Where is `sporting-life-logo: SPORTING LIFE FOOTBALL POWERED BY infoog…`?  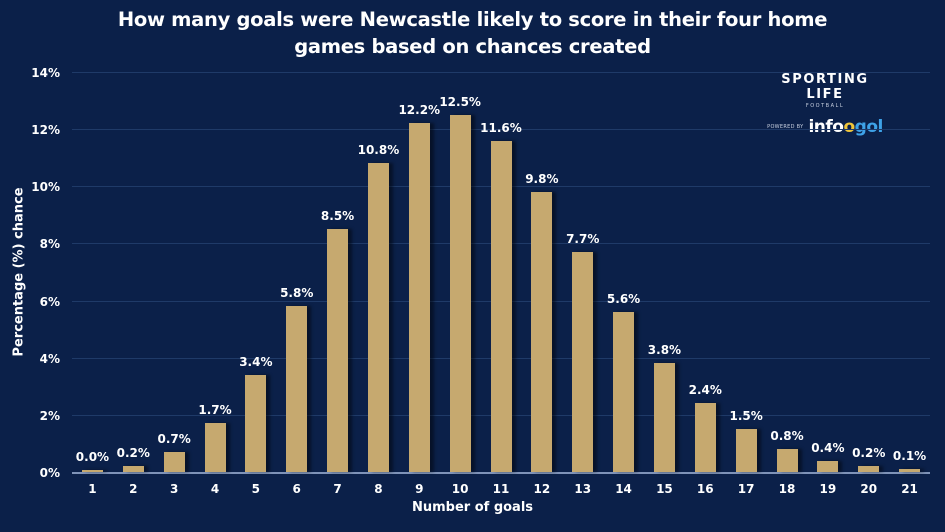 sporting-life-logo: SPORTING LIFE FOOTBALL POWERED BY infoog… is located at coordinates (825, 104).